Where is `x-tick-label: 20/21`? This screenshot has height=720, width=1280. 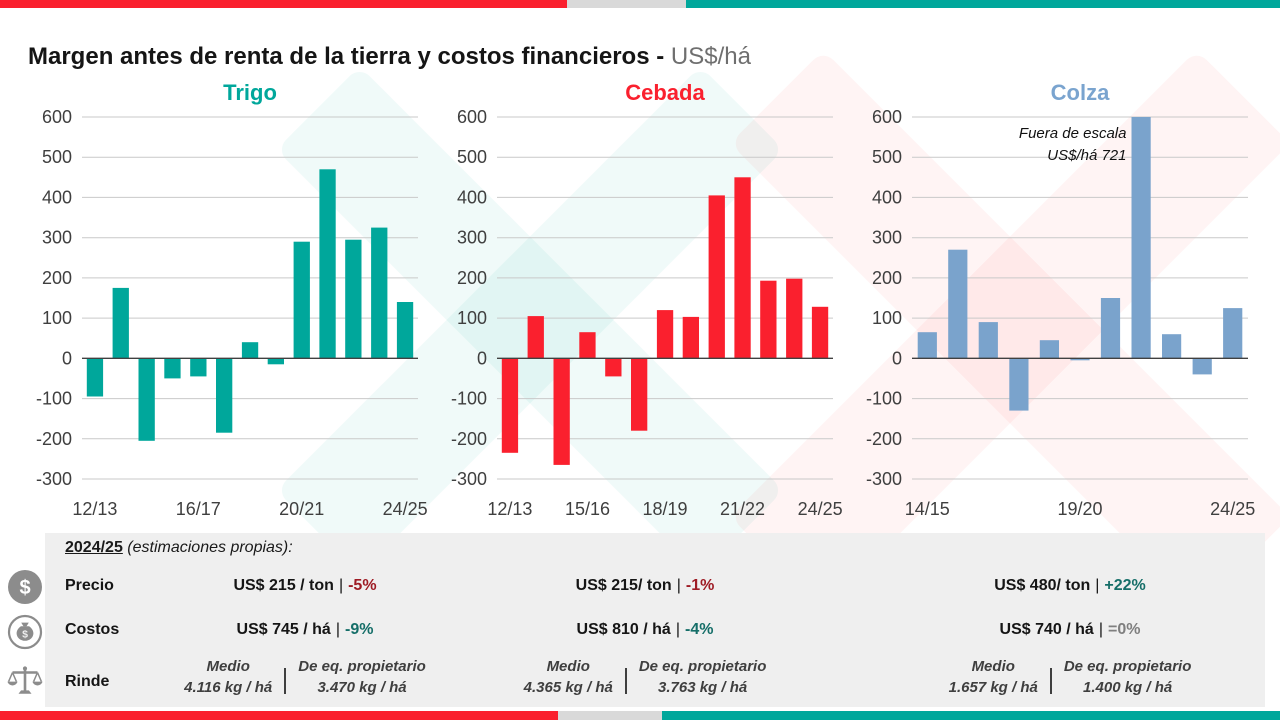 x-tick-label: 20/21 is located at coordinates (301, 509).